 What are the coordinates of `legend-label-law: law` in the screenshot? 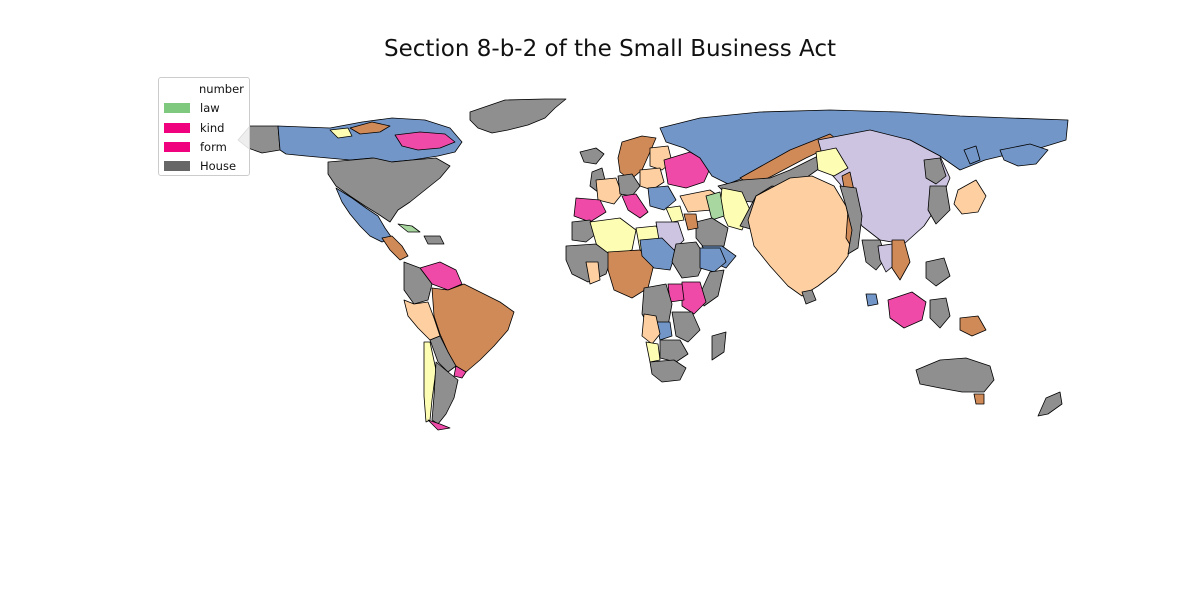 It's located at (210, 108).